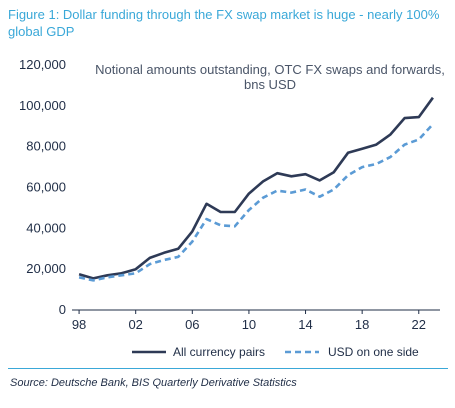  Describe the element at coordinates (362, 324) in the screenshot. I see `x-tick-label: 18` at that location.